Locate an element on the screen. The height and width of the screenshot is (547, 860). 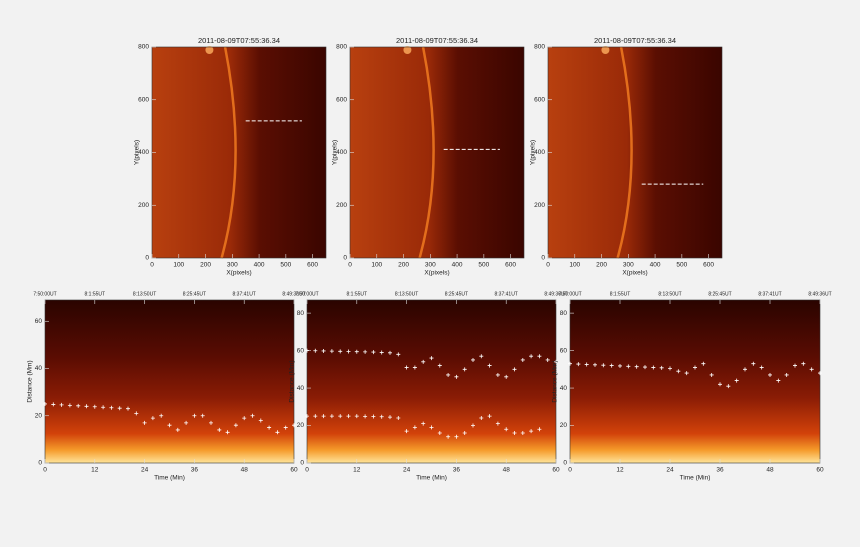
x2-tick-label: 8:37:41UT is located at coordinates (769, 294).